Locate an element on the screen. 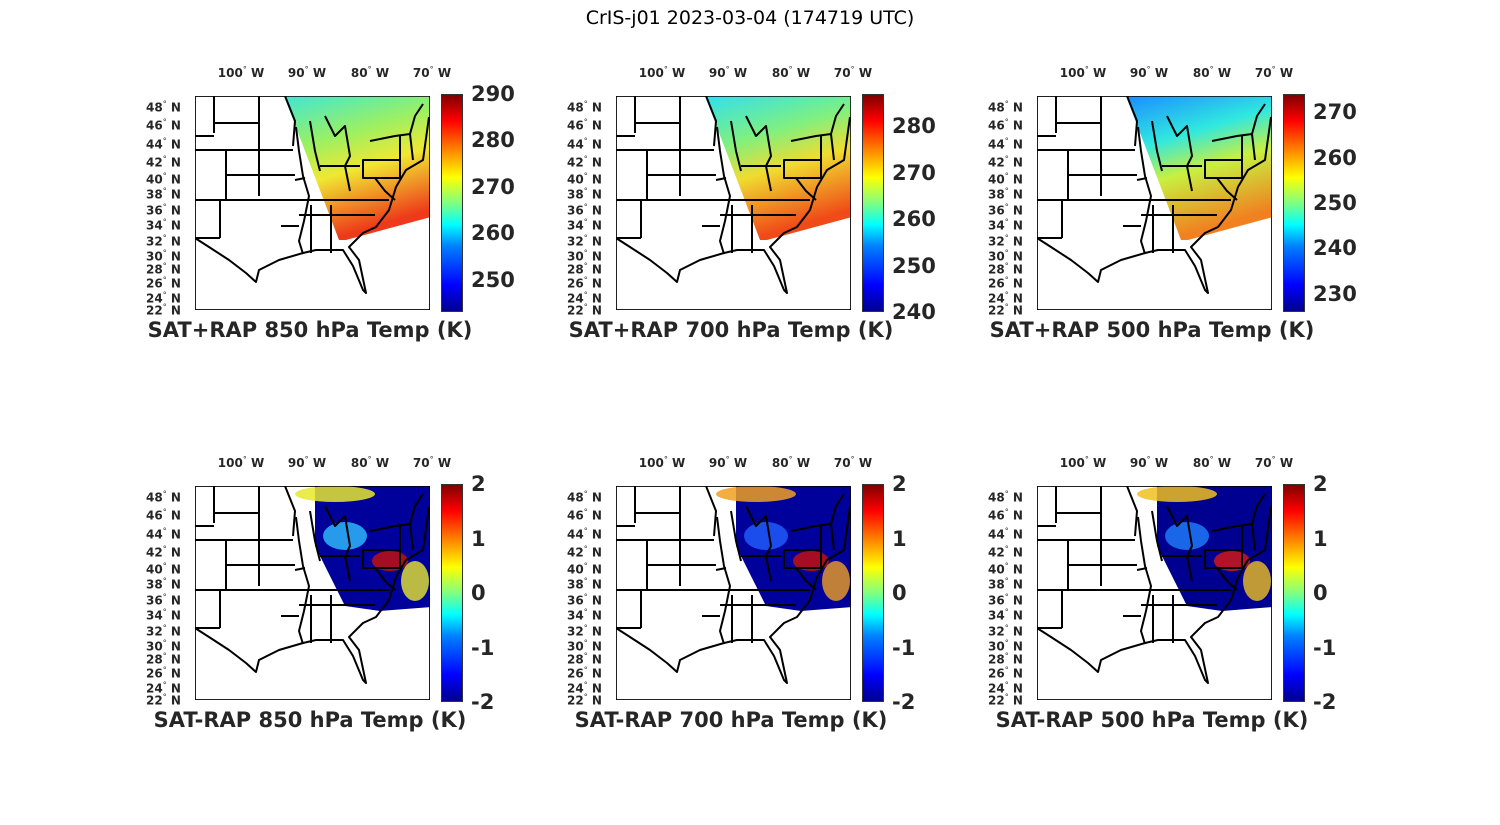  lat-tick-label: 26° N is located at coordinates (584, 283).